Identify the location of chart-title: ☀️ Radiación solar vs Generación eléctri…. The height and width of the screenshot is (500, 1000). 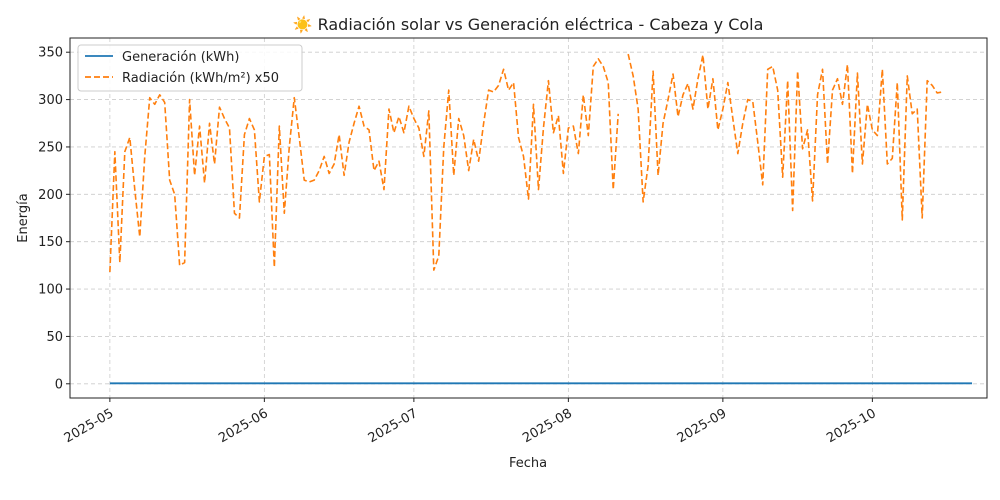
(528, 24).